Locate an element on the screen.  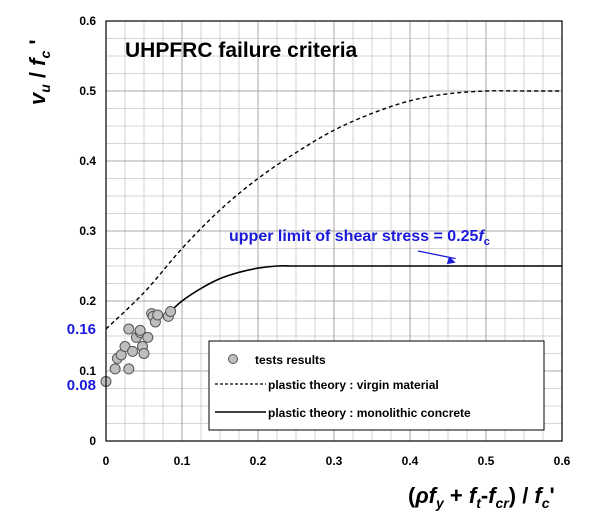
legend-label-tests: tests results is located at coordinates (290, 360).